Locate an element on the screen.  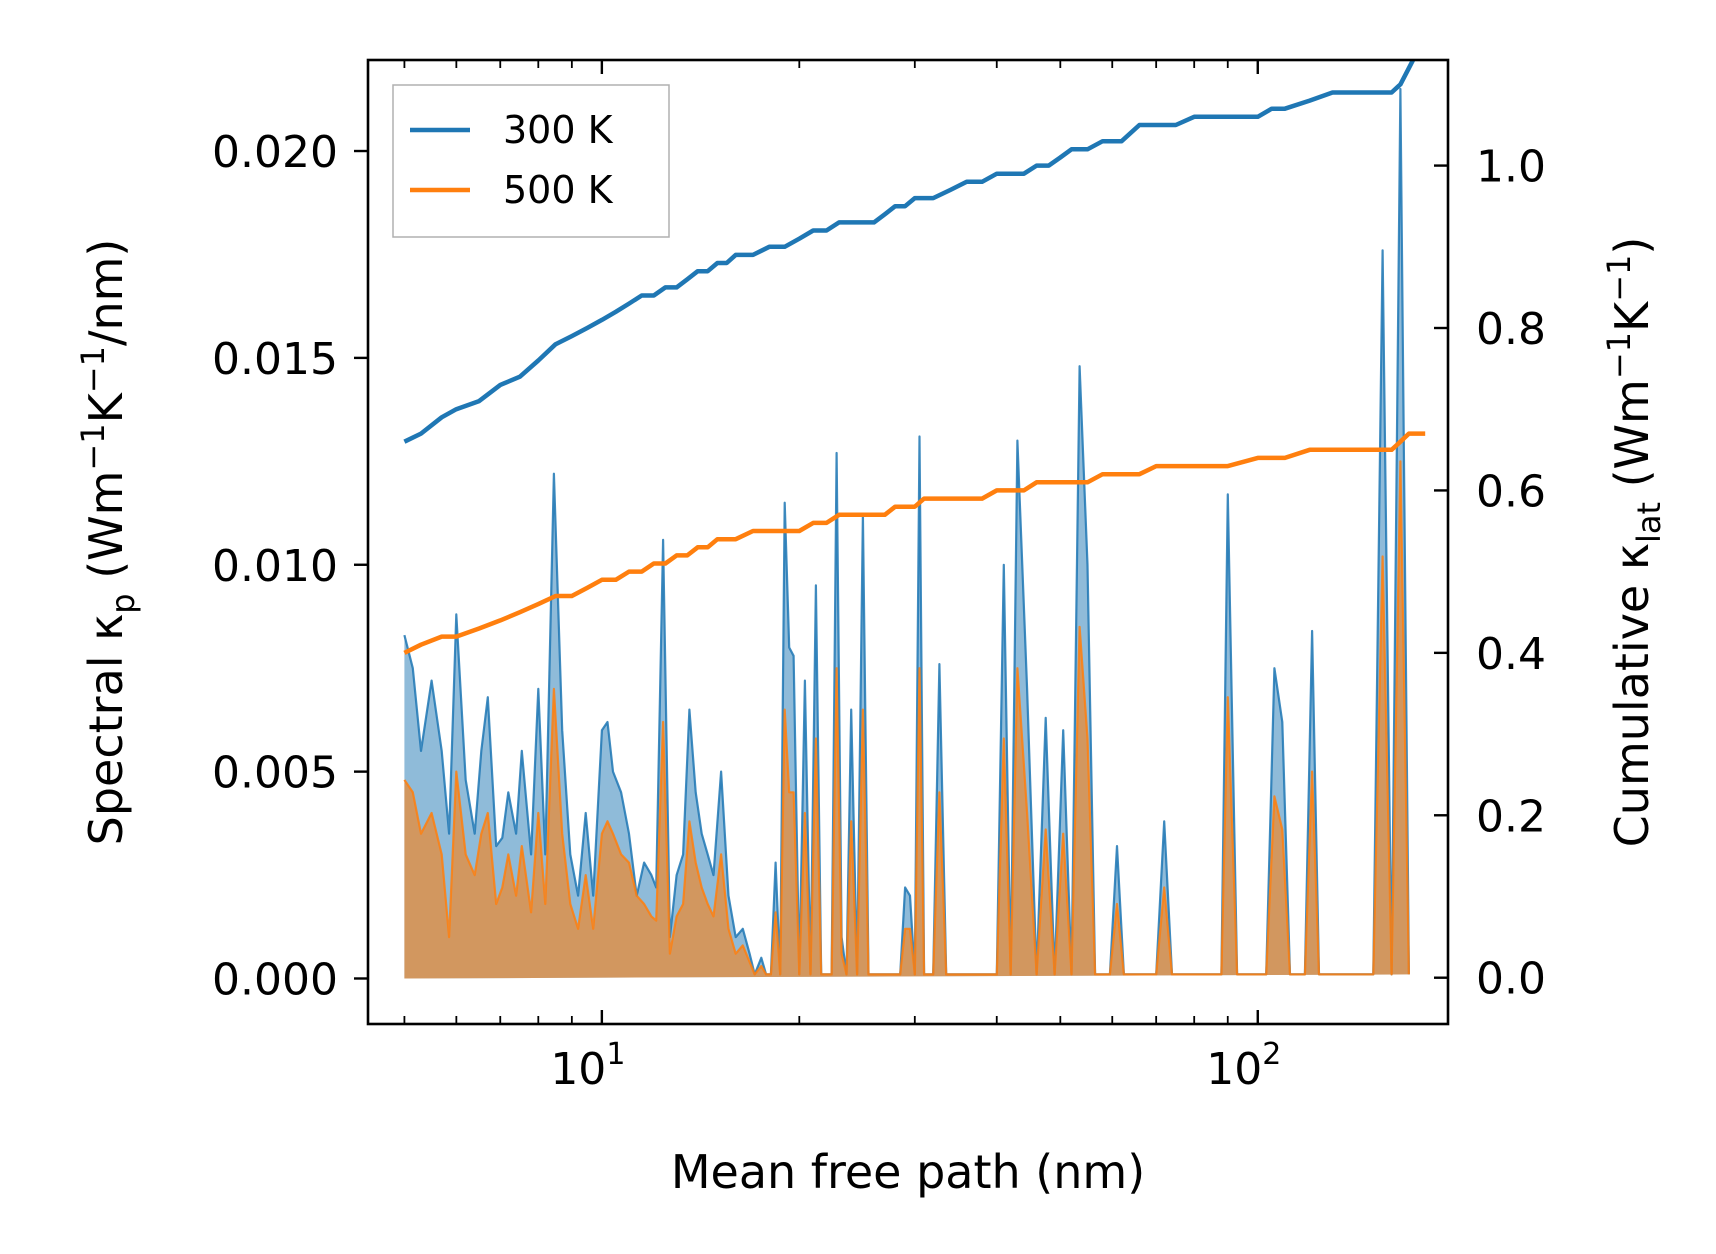
y-tick-label: 0.005 is located at coordinates (275, 773).